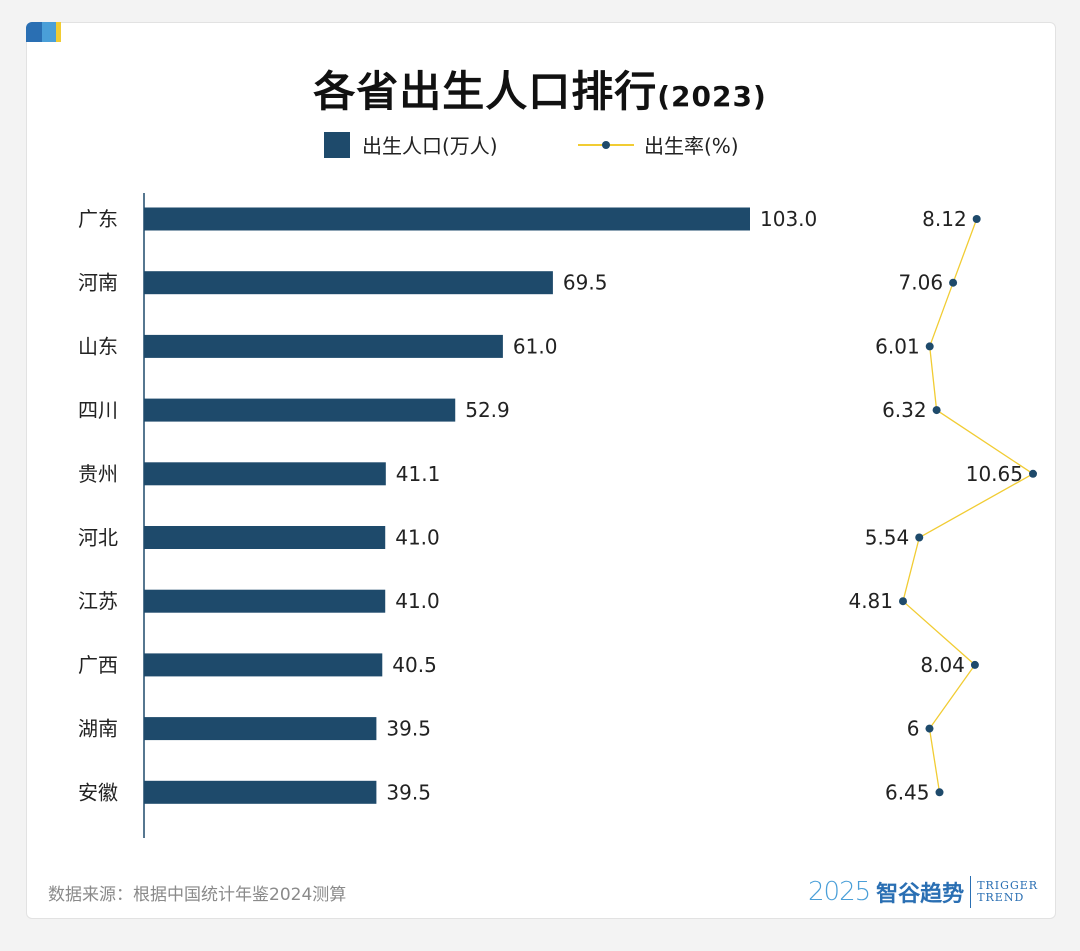 The height and width of the screenshot is (951, 1080). Describe the element at coordinates (606, 144) in the screenshot. I see `legend-line-swatch-icon` at that location.